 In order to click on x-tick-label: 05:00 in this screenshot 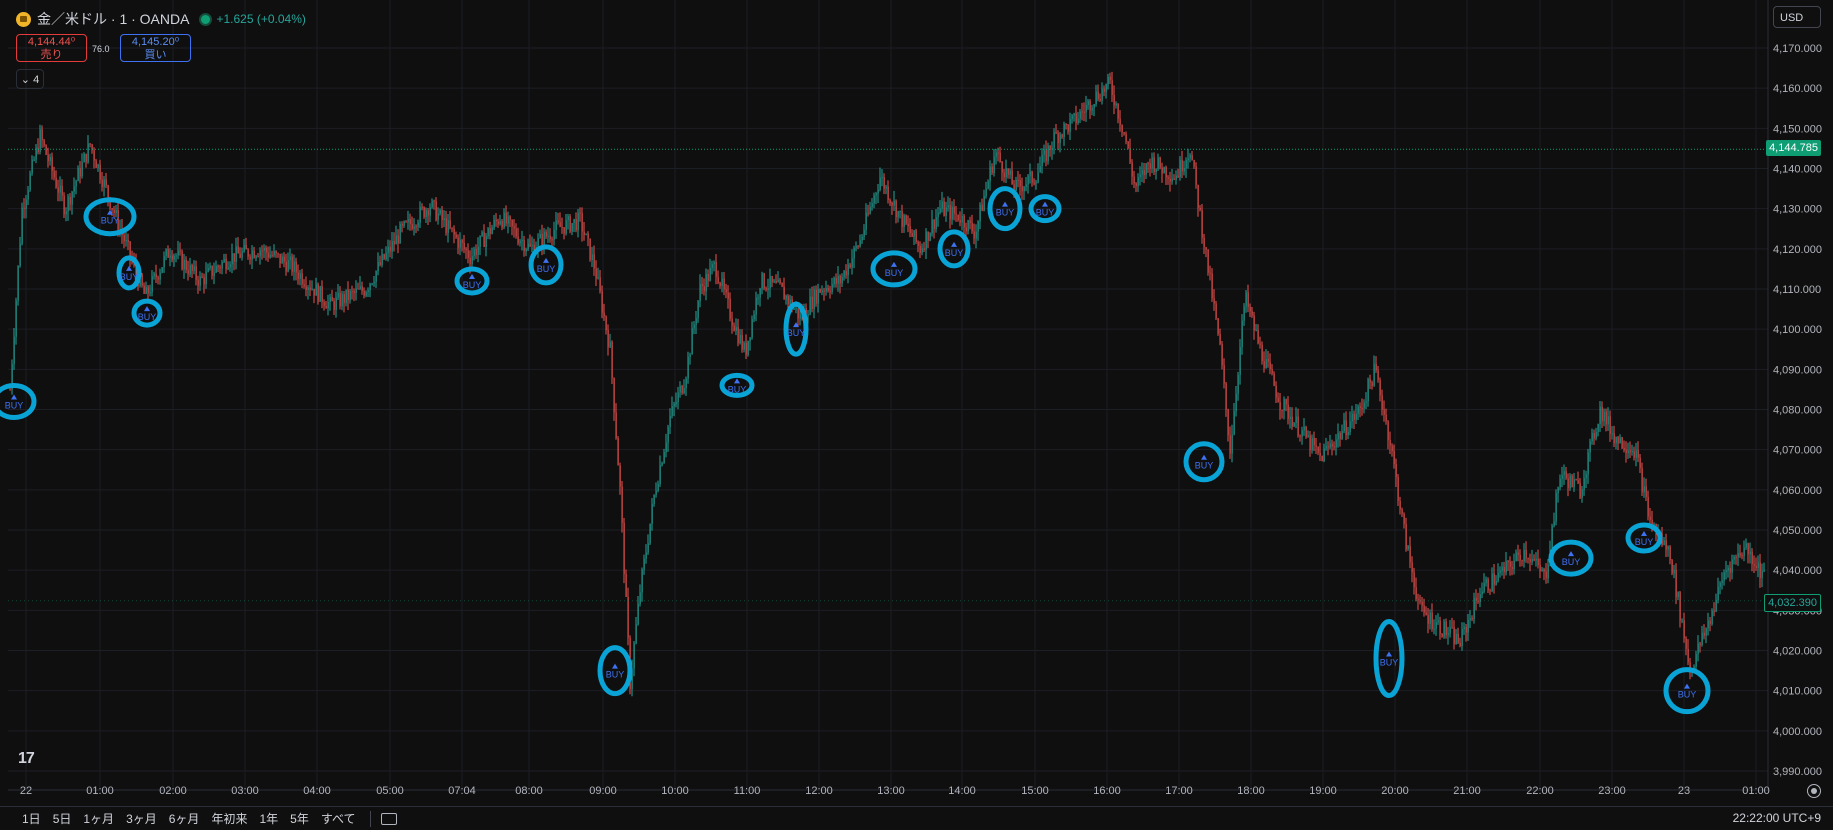, I will do `click(390, 791)`.